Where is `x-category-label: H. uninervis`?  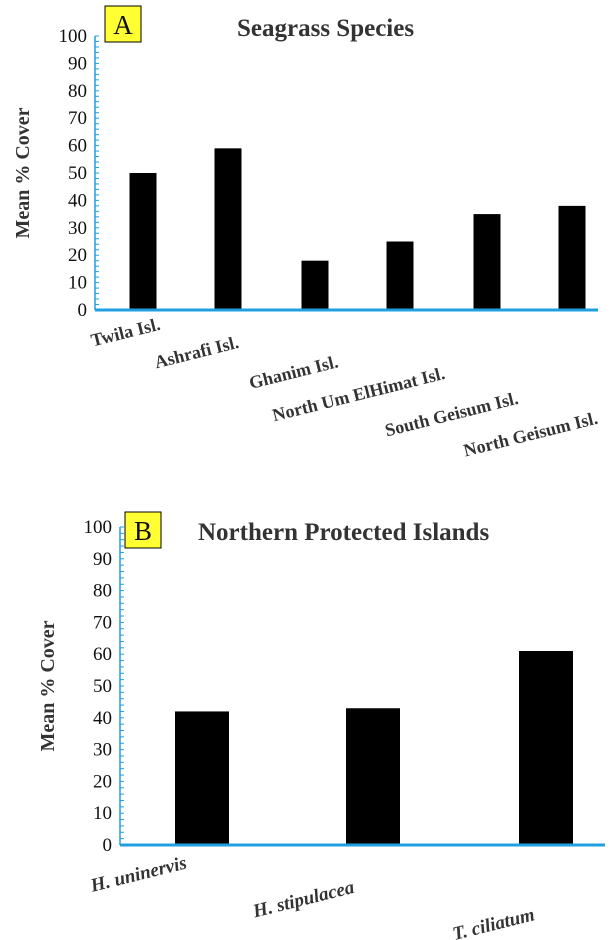
x-category-label: H. uninervis is located at coordinates (138, 875).